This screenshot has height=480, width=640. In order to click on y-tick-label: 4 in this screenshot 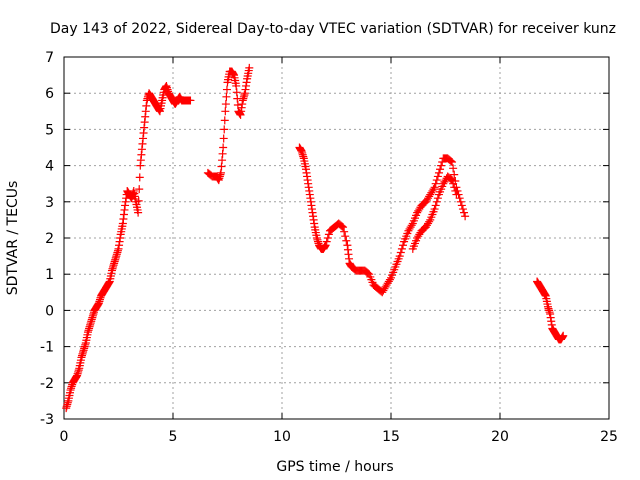, I will do `click(49, 167)`.